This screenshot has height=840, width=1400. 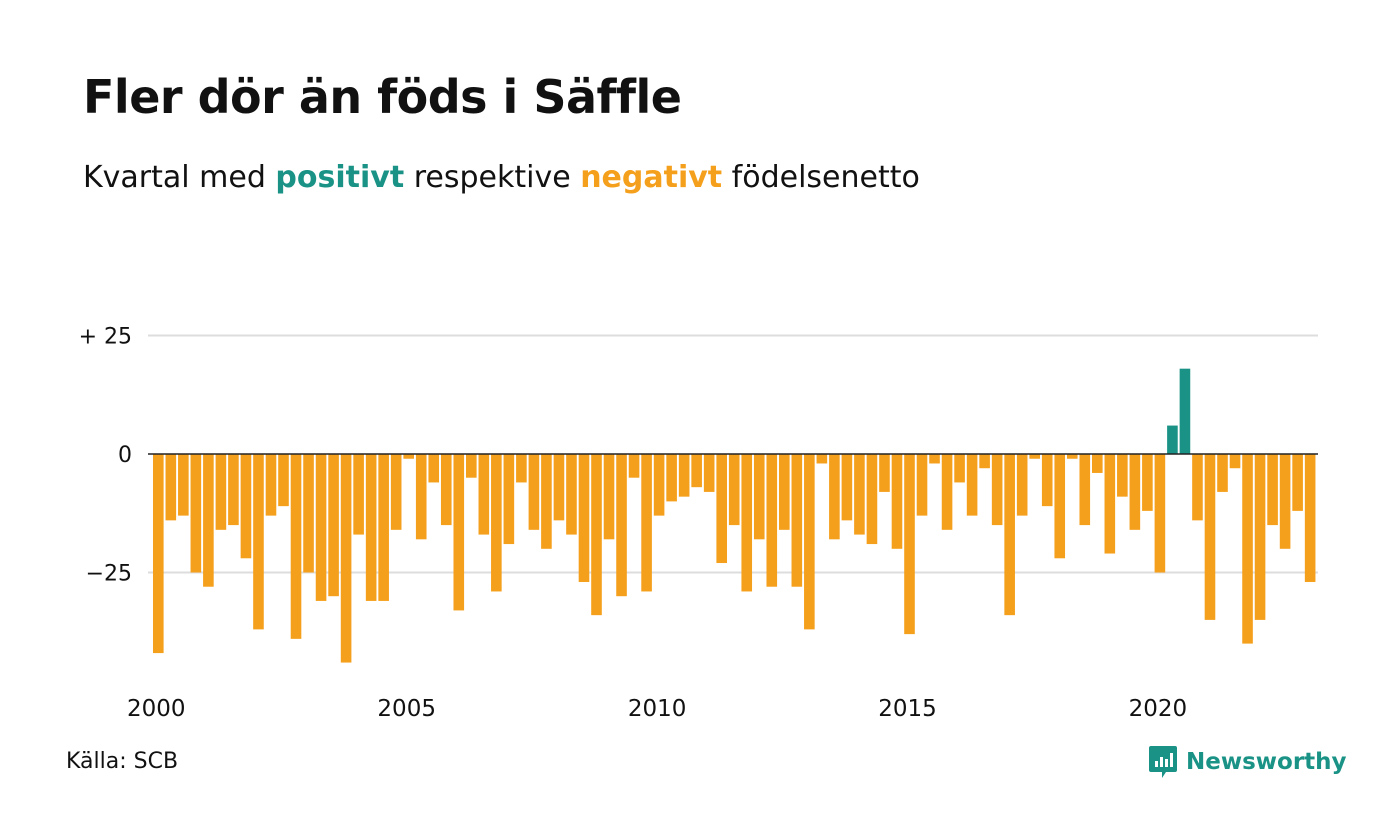 What do you see at coordinates (1163, 762) in the screenshot?
I see `newsworthy-logo-icon` at bounding box center [1163, 762].